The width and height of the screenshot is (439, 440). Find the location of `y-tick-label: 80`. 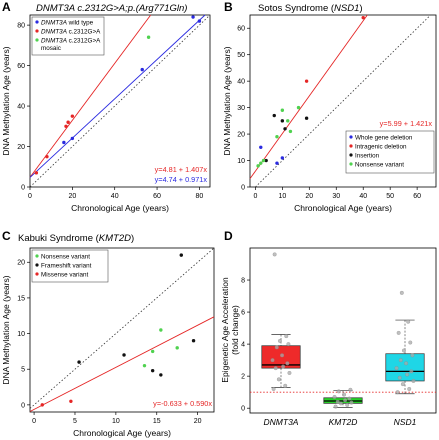

y-tick-label: 80 is located at coordinates (21, 26).